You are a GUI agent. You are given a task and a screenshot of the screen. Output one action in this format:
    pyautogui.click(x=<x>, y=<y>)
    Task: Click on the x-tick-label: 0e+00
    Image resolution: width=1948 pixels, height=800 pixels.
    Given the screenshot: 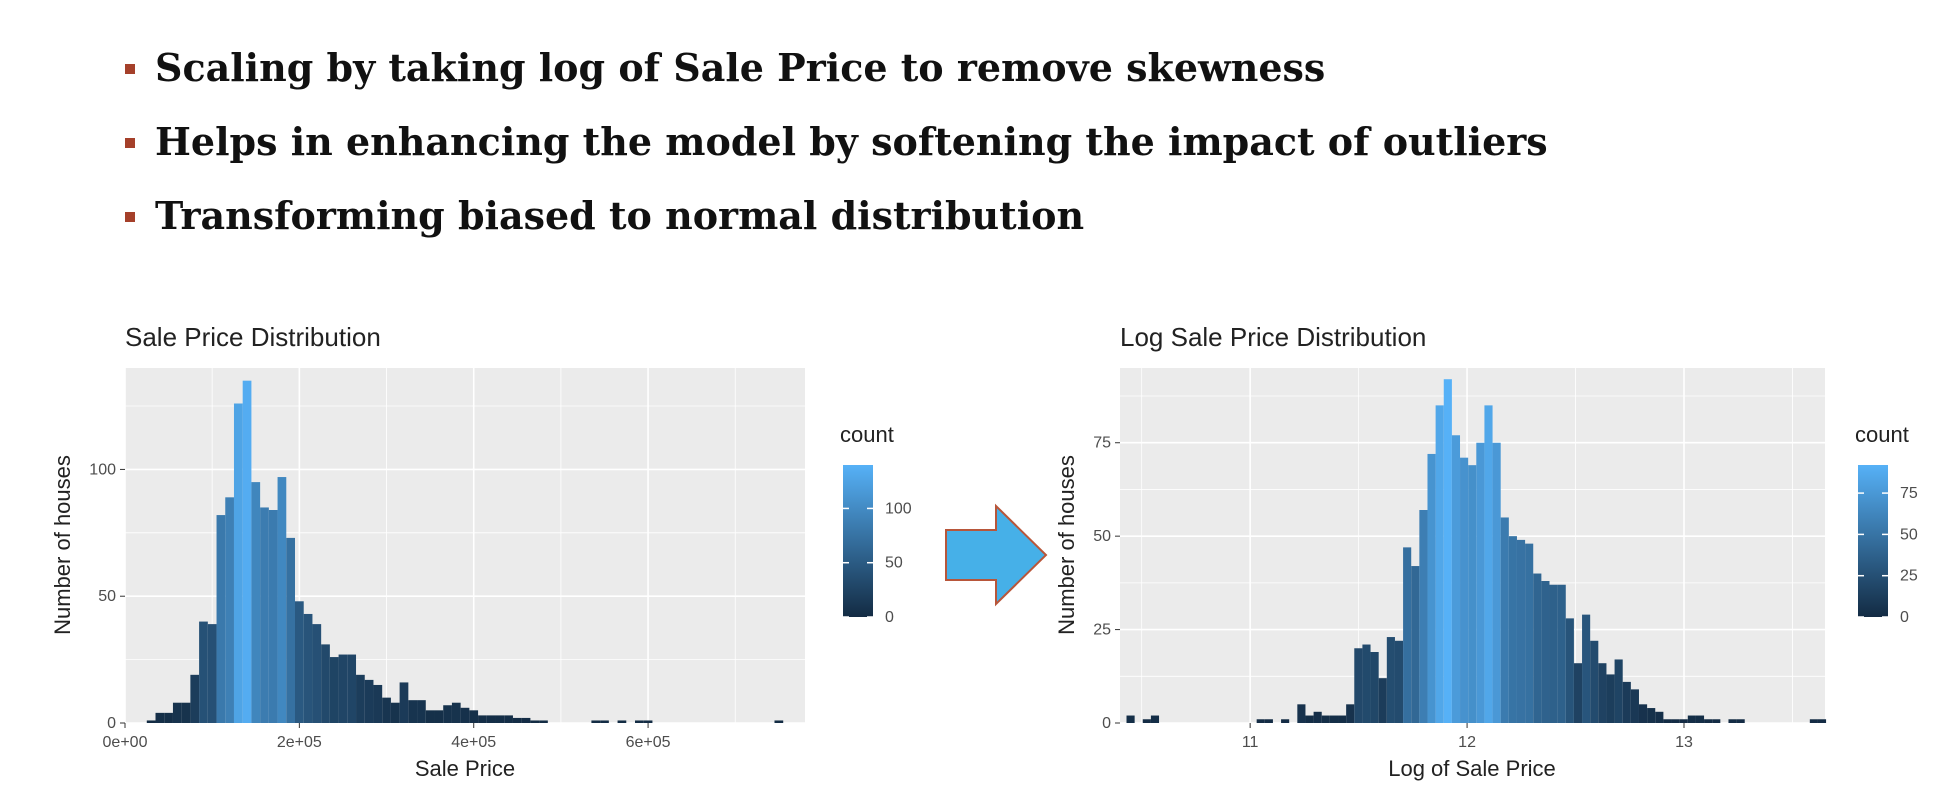 What is the action you would take?
    pyautogui.click(x=125, y=742)
    